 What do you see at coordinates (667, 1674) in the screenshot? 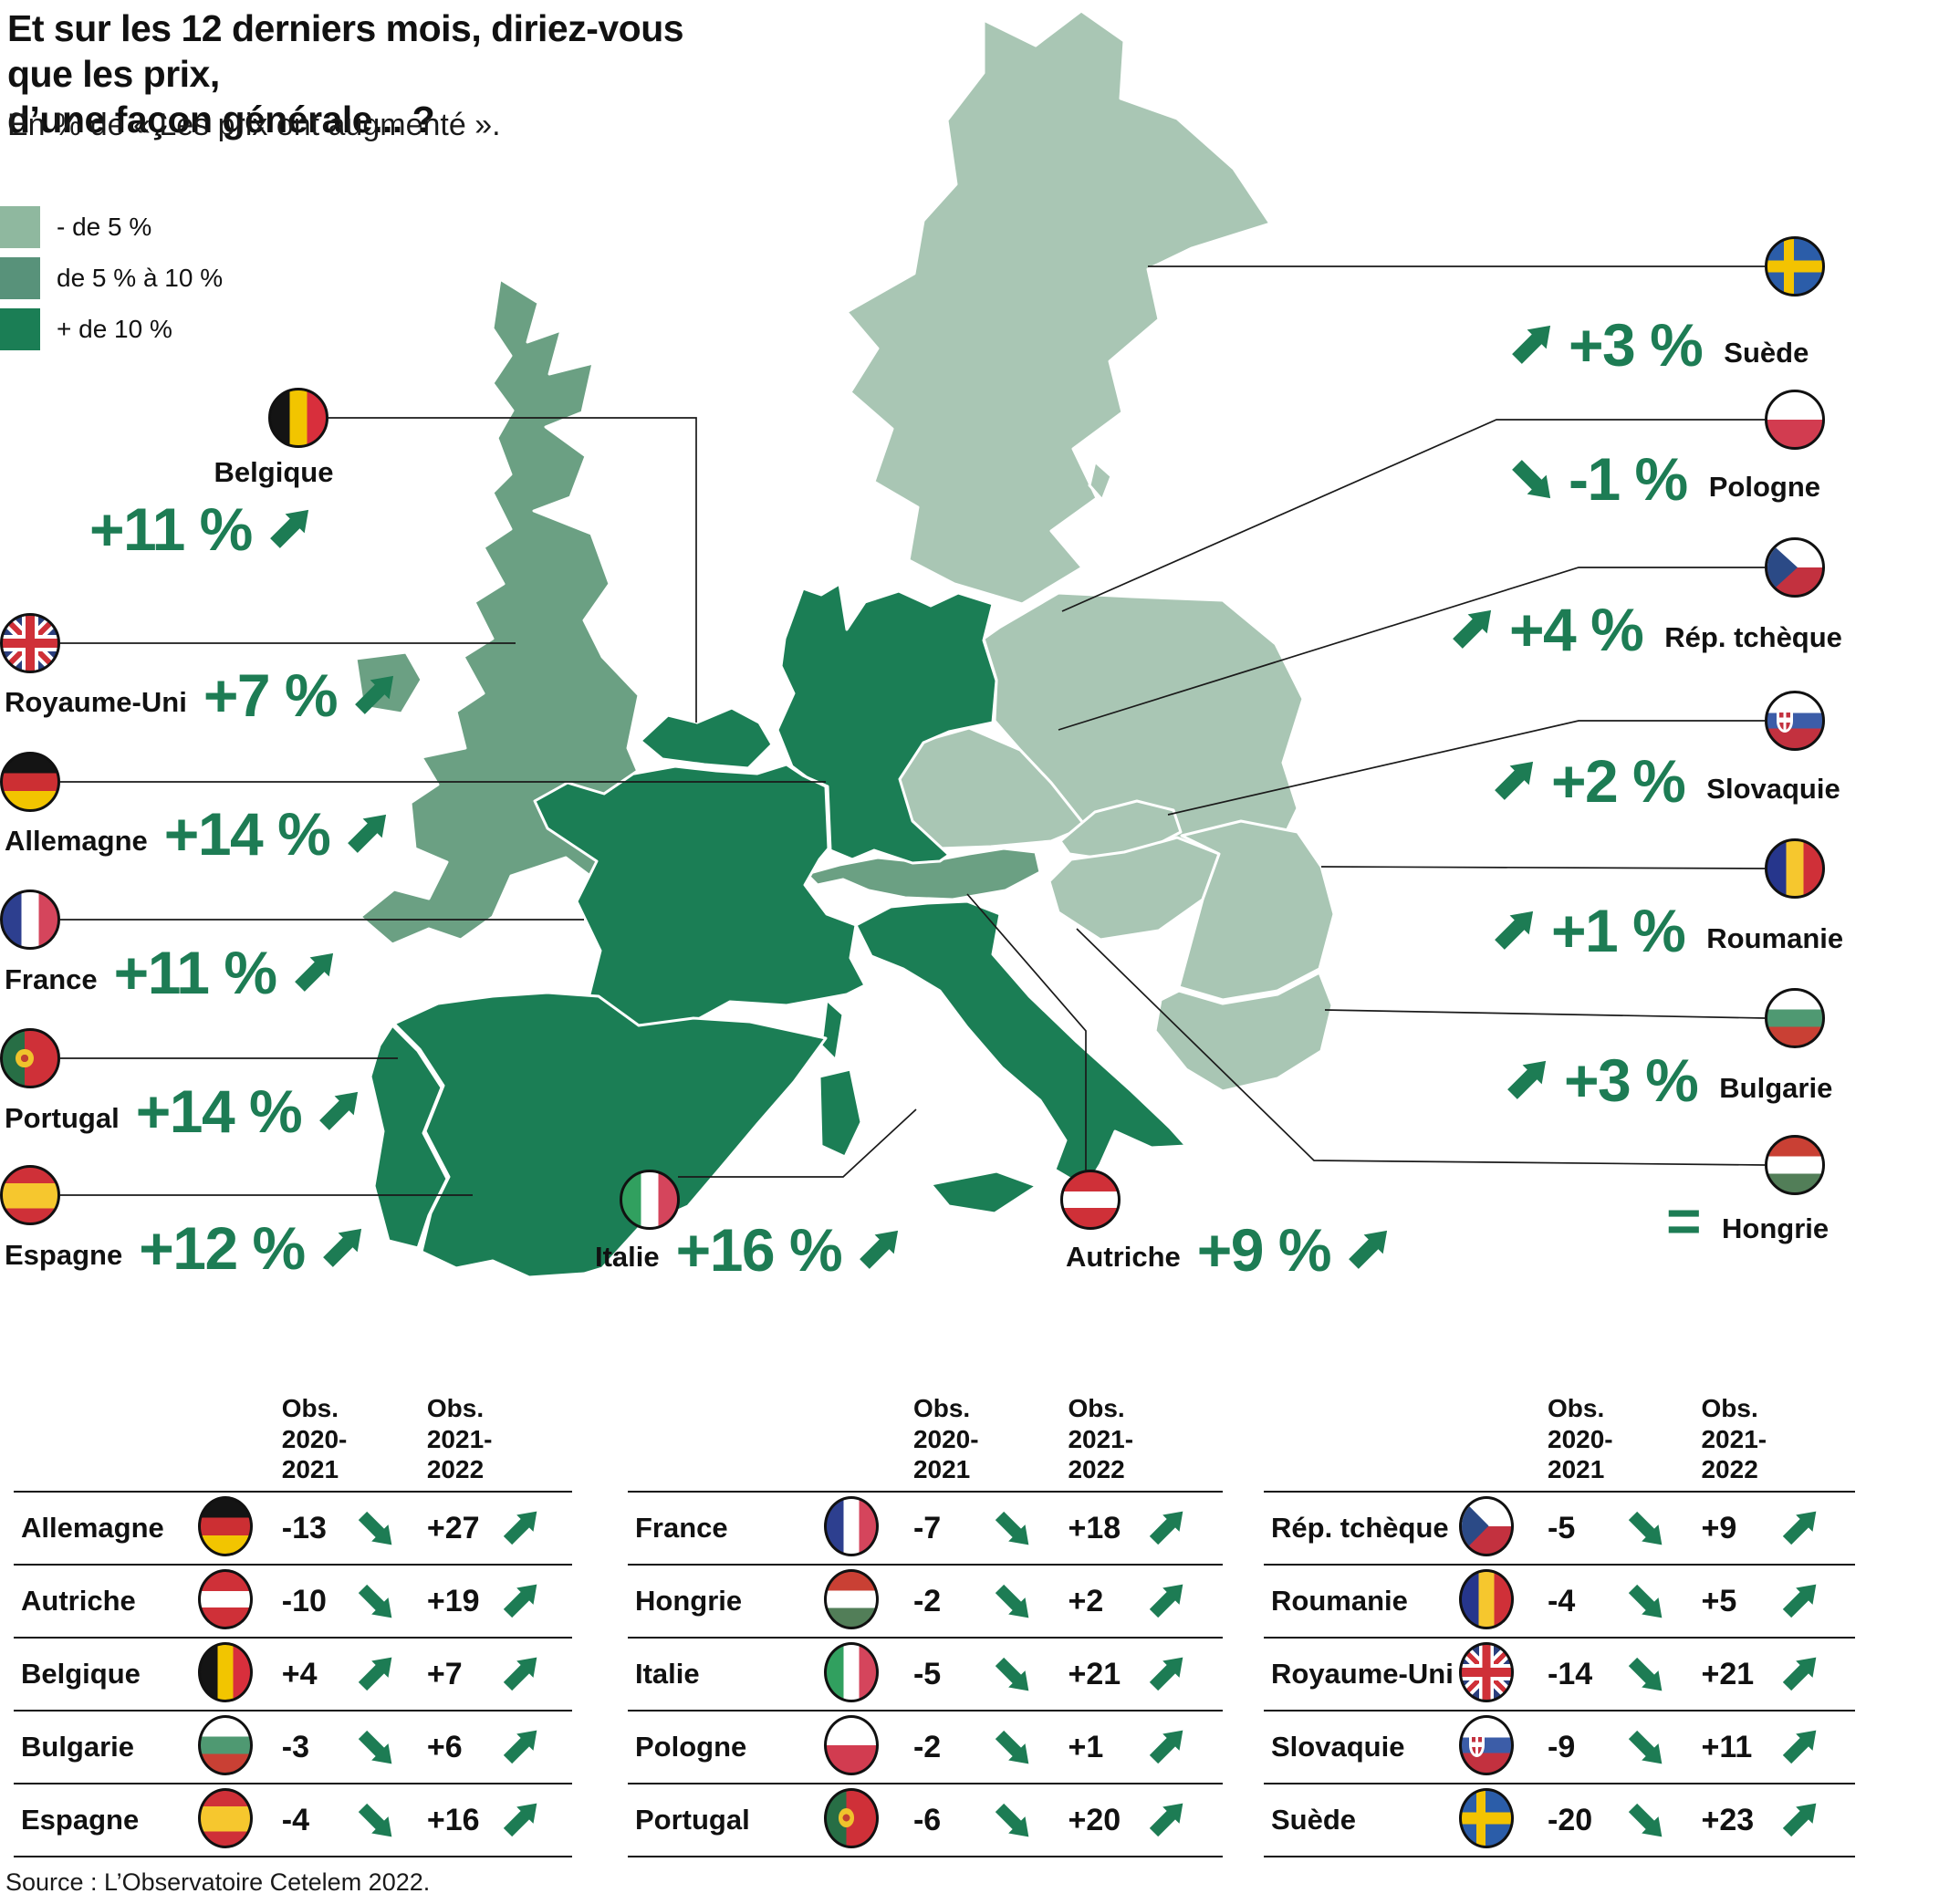
I see `country-name: Italie` at bounding box center [667, 1674].